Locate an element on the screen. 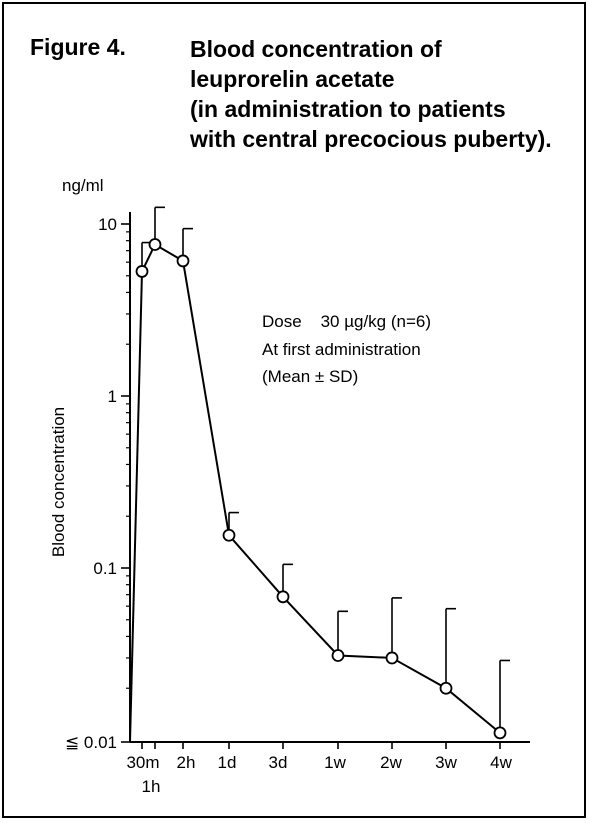 This screenshot has width=592, height=824. y-unit-label: ng/ml is located at coordinates (83, 185).